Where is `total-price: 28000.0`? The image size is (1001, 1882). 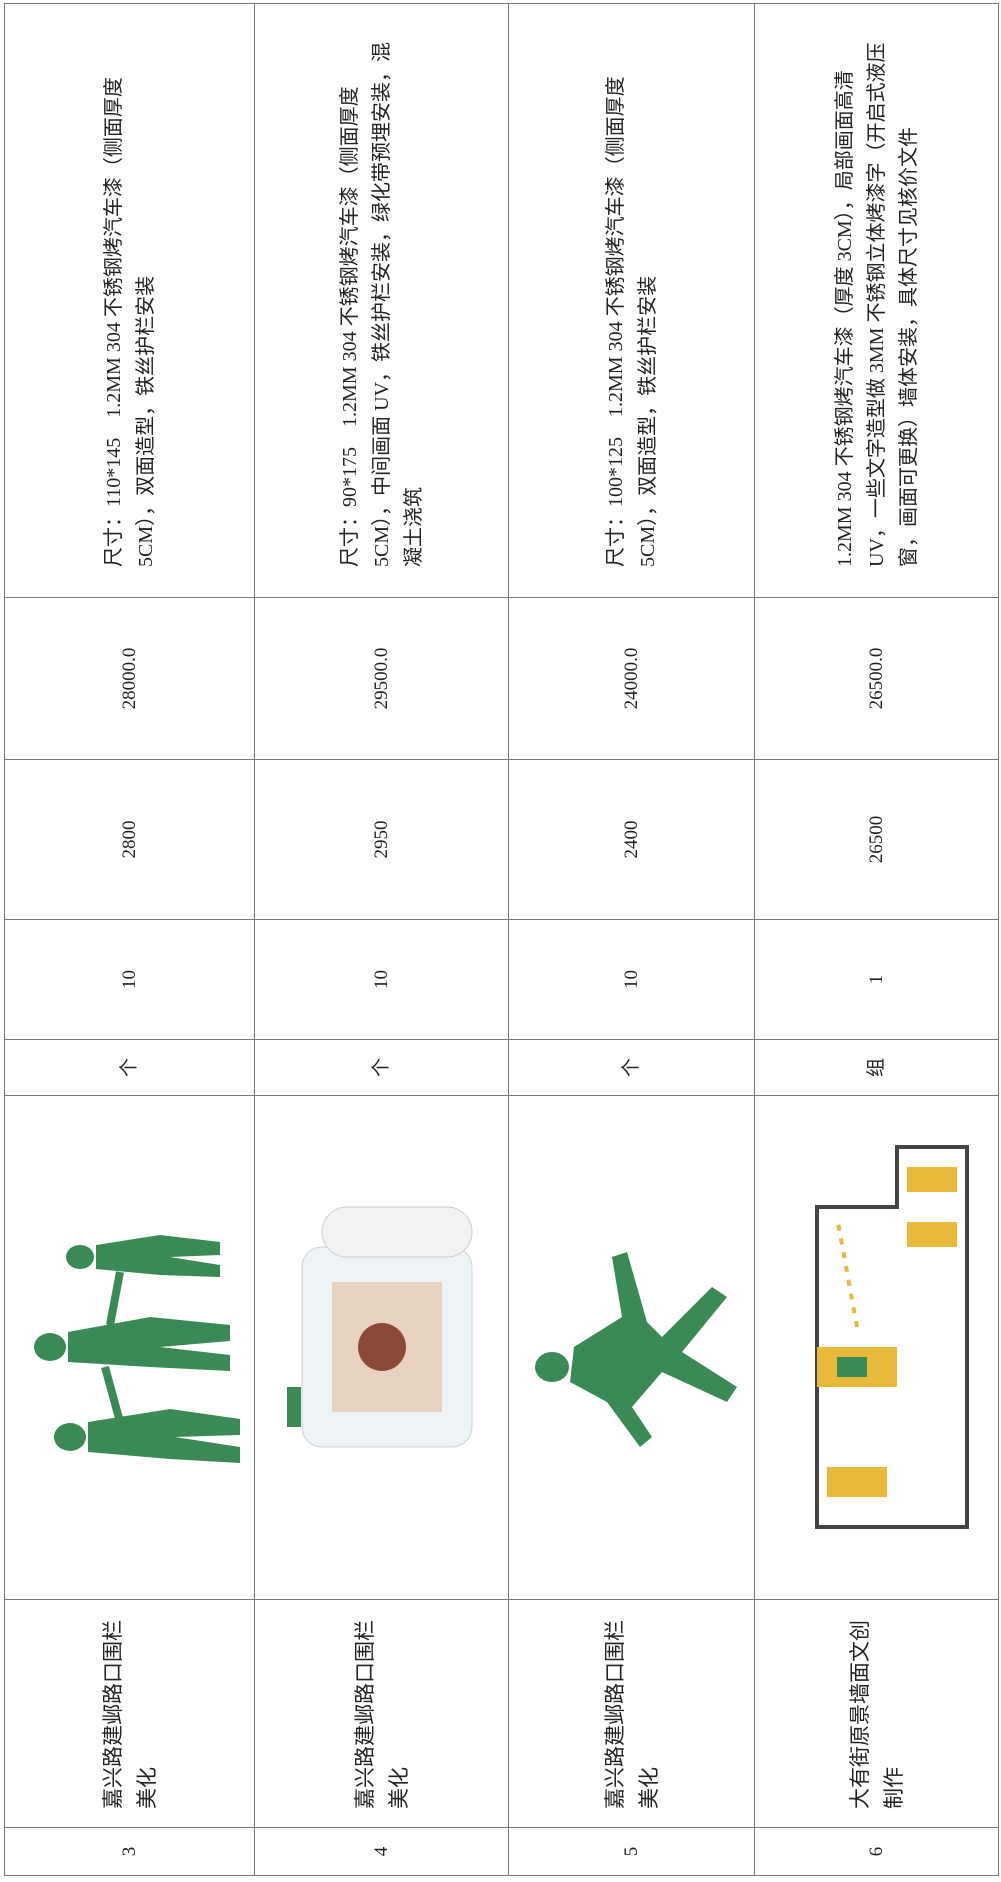 total-price: 28000.0 is located at coordinates (129, 678).